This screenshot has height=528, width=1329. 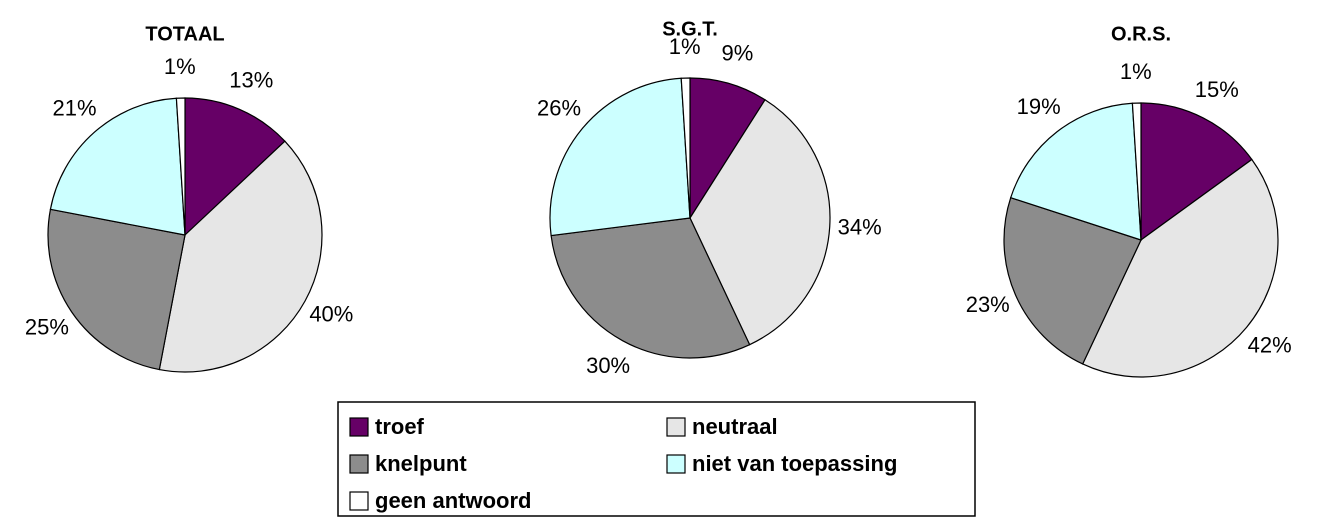 I want to click on legend-label: troef, so click(x=400, y=426).